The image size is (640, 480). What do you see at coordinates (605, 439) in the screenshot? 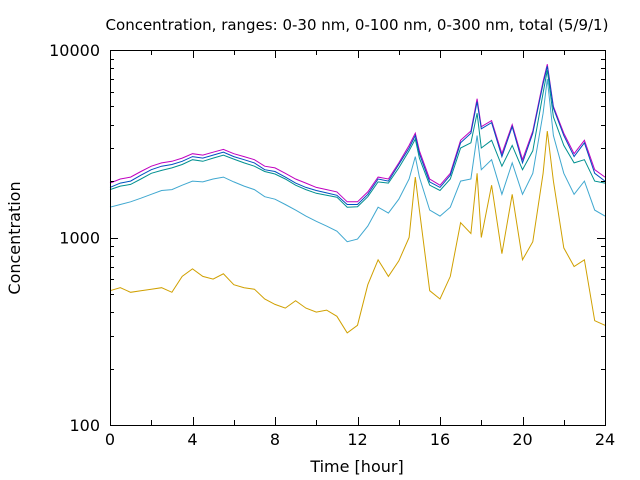
I see `x-tick-label: 24` at bounding box center [605, 439].